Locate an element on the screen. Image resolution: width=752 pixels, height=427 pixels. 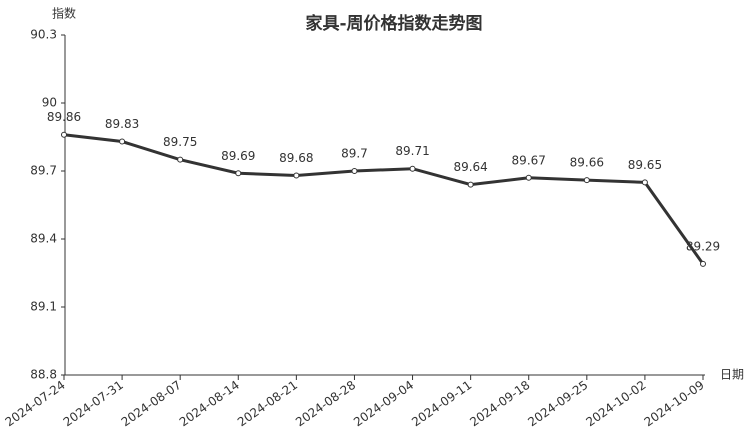
x-tick-label: 2024-09-18 is located at coordinates (499, 402).